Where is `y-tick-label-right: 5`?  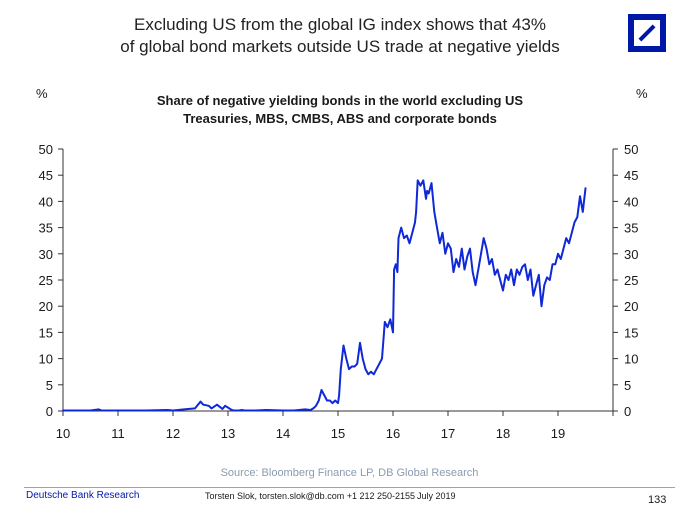 y-tick-label-right: 5 is located at coordinates (627, 385).